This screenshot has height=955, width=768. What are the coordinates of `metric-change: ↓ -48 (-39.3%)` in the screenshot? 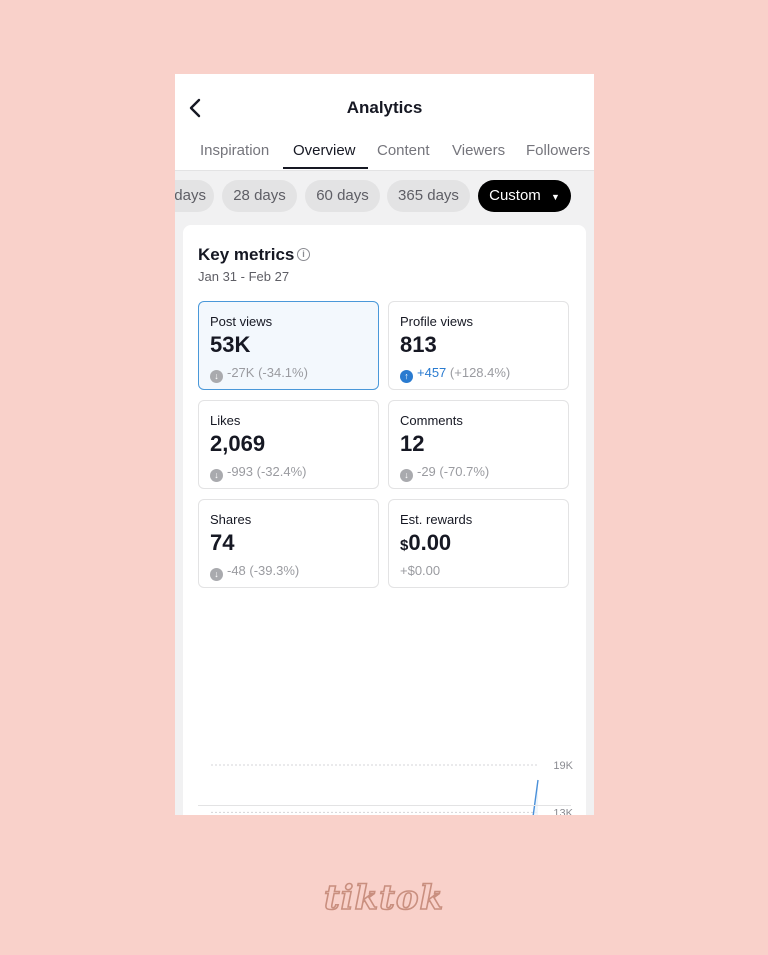 It's located at (254, 572).